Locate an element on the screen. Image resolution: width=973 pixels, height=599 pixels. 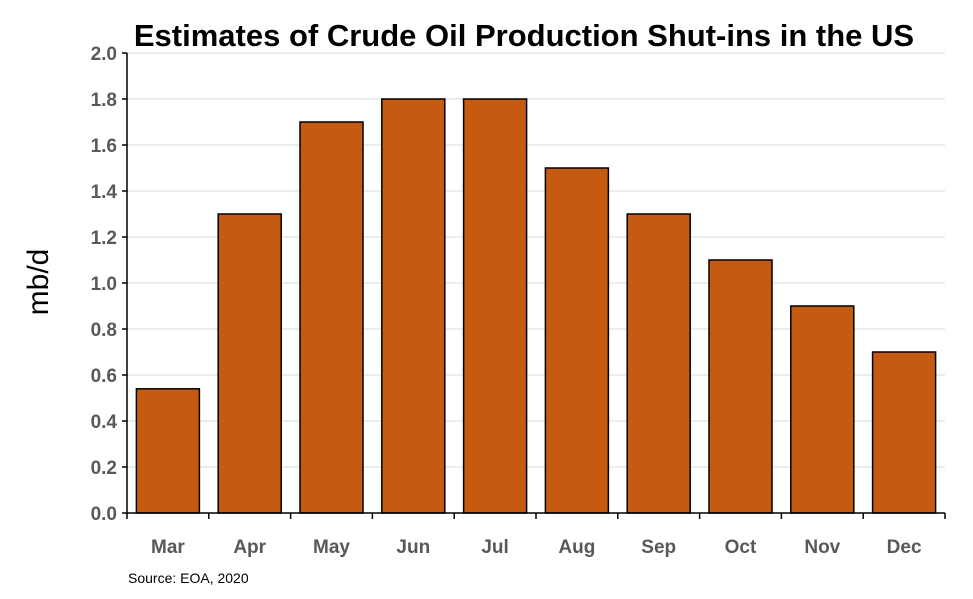
y-tick-label: 1.6 is located at coordinates (104, 146).